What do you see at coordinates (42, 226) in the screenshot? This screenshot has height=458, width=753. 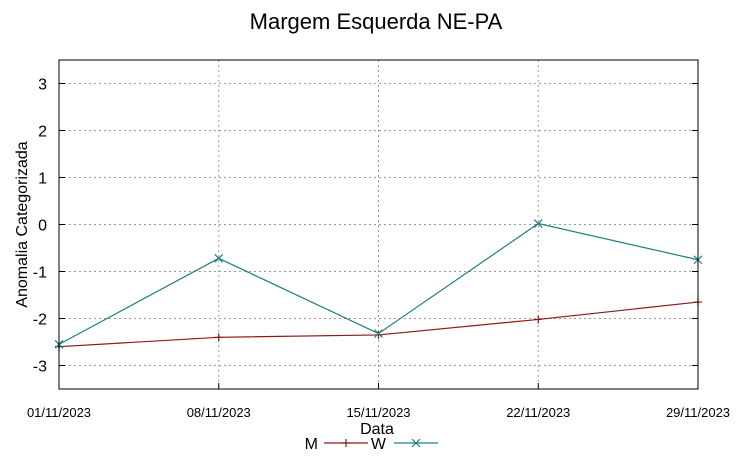 I see `y-tick-label: 0` at bounding box center [42, 226].